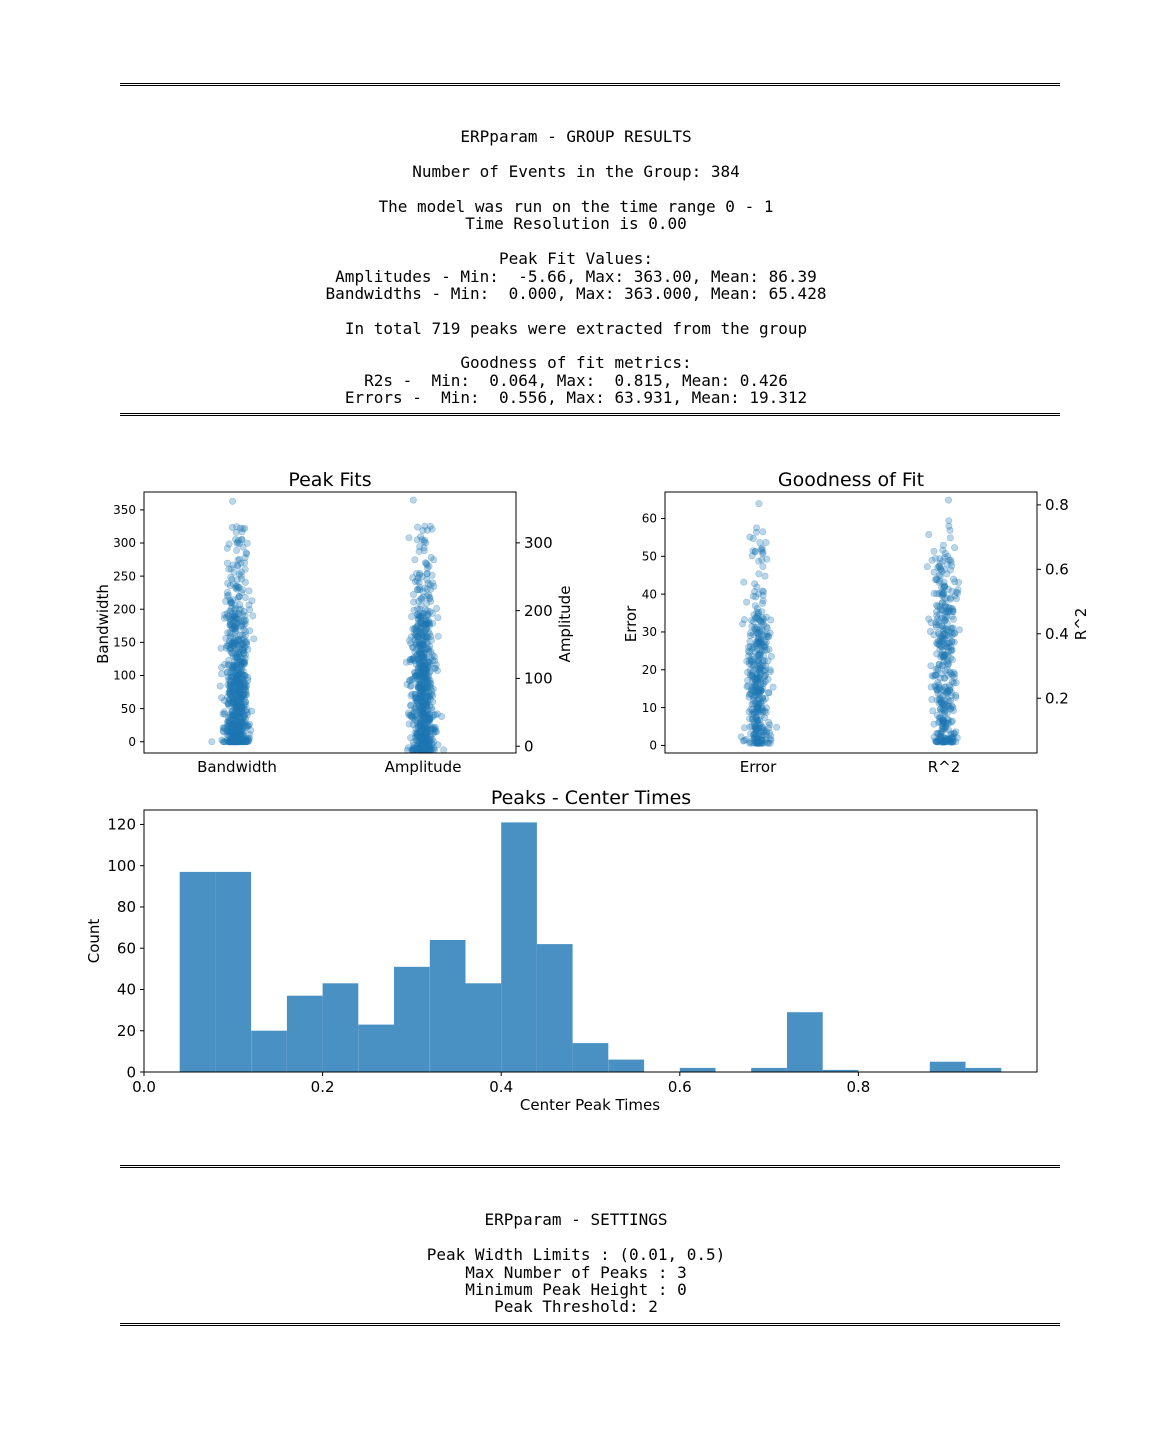  I want to click on gof-title: Goodness of Fit, so click(851, 480).